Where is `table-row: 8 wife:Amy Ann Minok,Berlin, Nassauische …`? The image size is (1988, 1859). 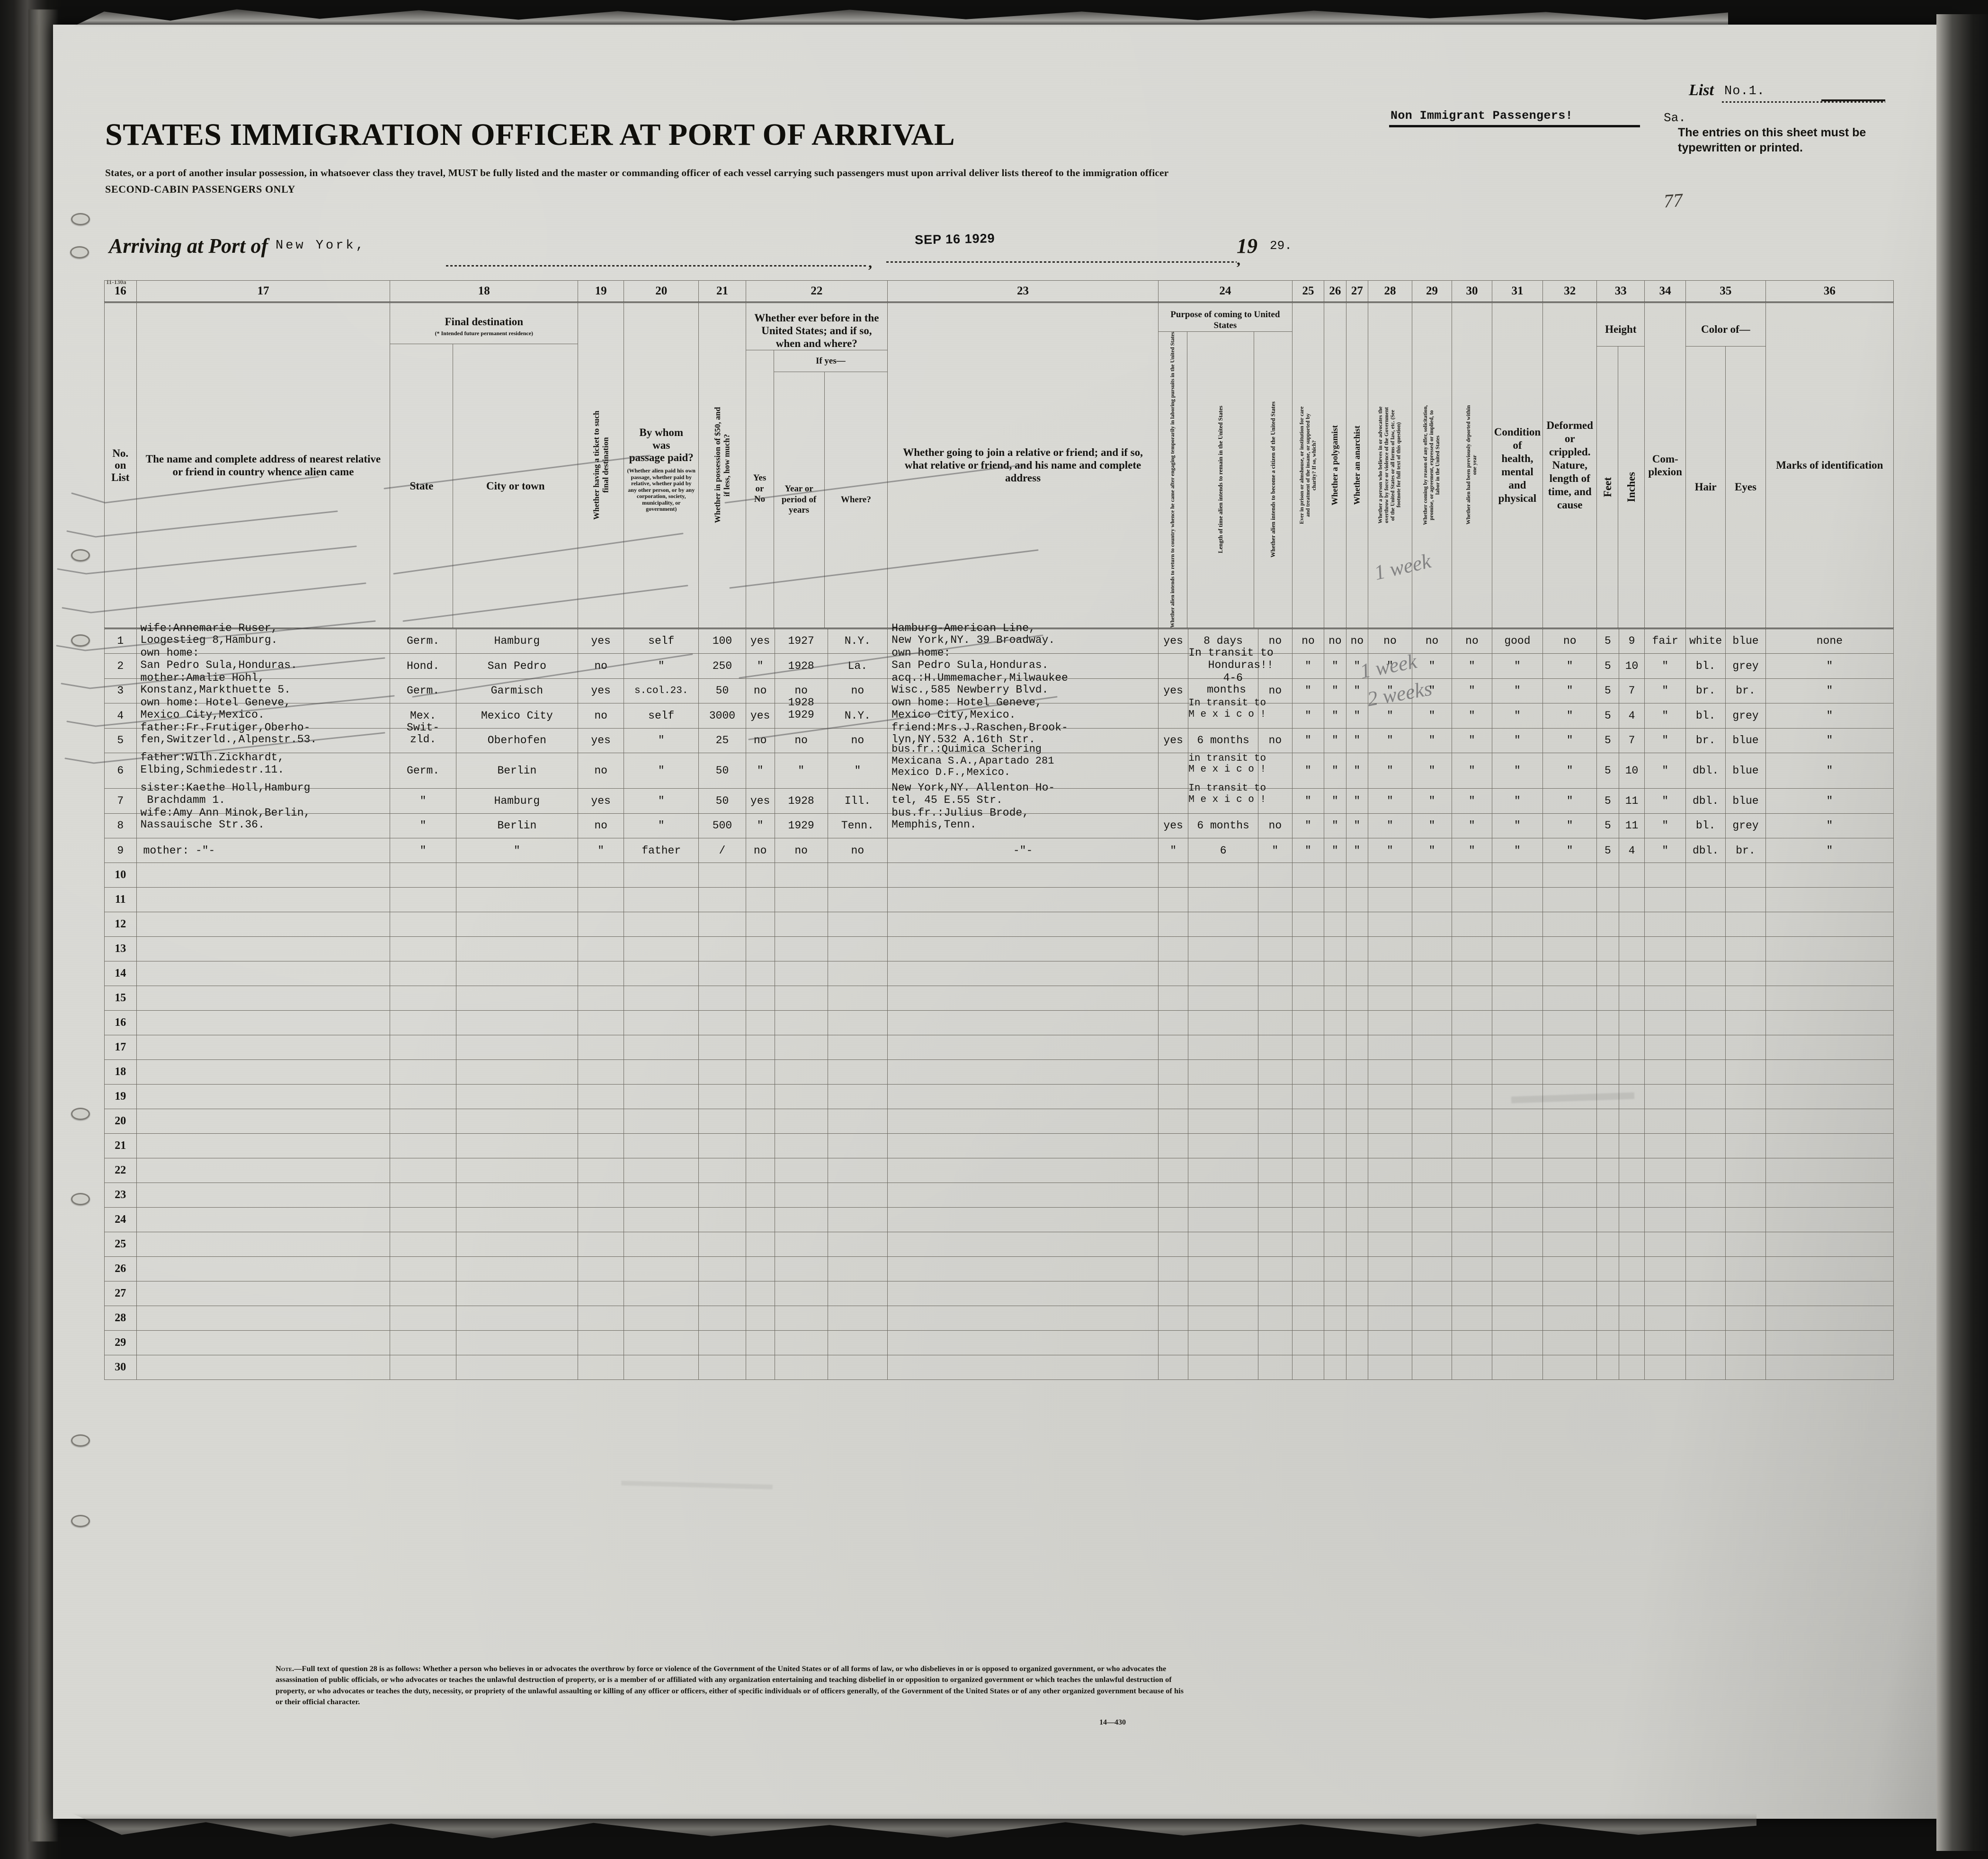 table-row: 8 wife:Amy Ann Minok,Berlin, Nassauische … is located at coordinates (999, 823).